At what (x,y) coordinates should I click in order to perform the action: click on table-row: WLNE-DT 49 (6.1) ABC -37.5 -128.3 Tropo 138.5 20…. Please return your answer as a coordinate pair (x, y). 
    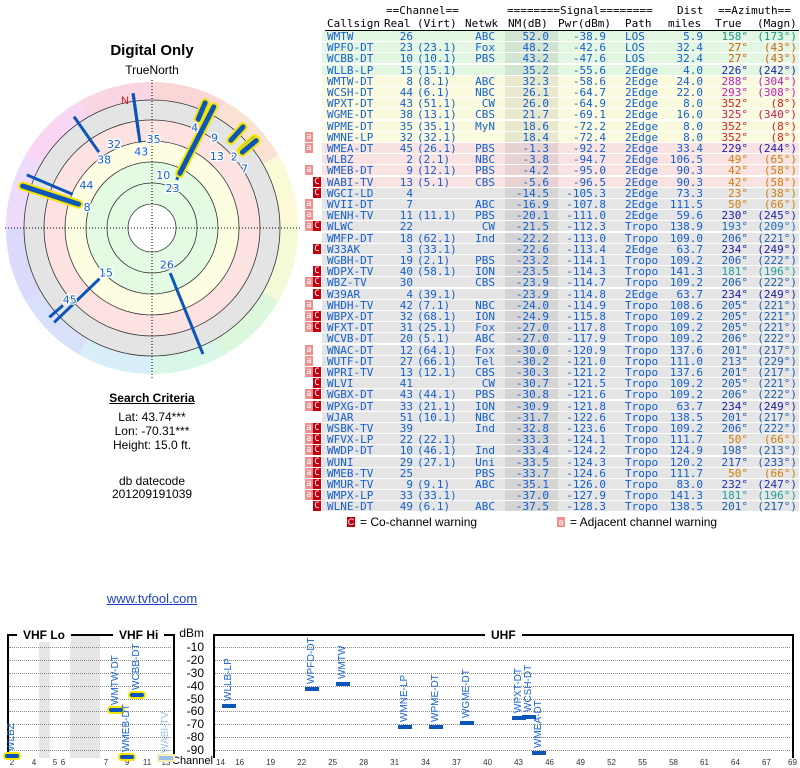
    Looking at the image, I should click on (560, 507).